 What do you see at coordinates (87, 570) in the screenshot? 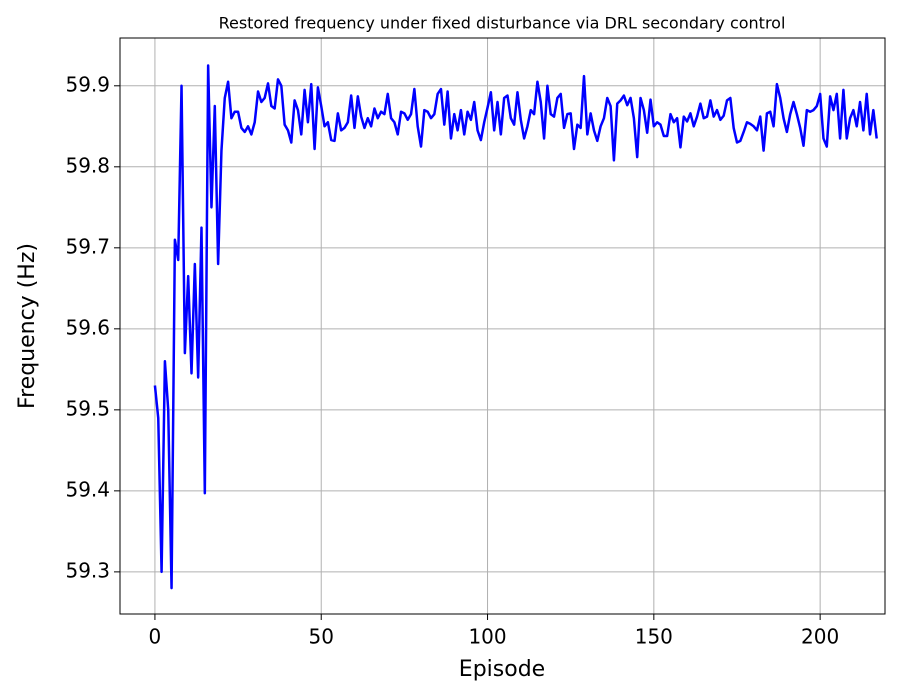
I see `y-tick-label: 59.3` at bounding box center [87, 570].